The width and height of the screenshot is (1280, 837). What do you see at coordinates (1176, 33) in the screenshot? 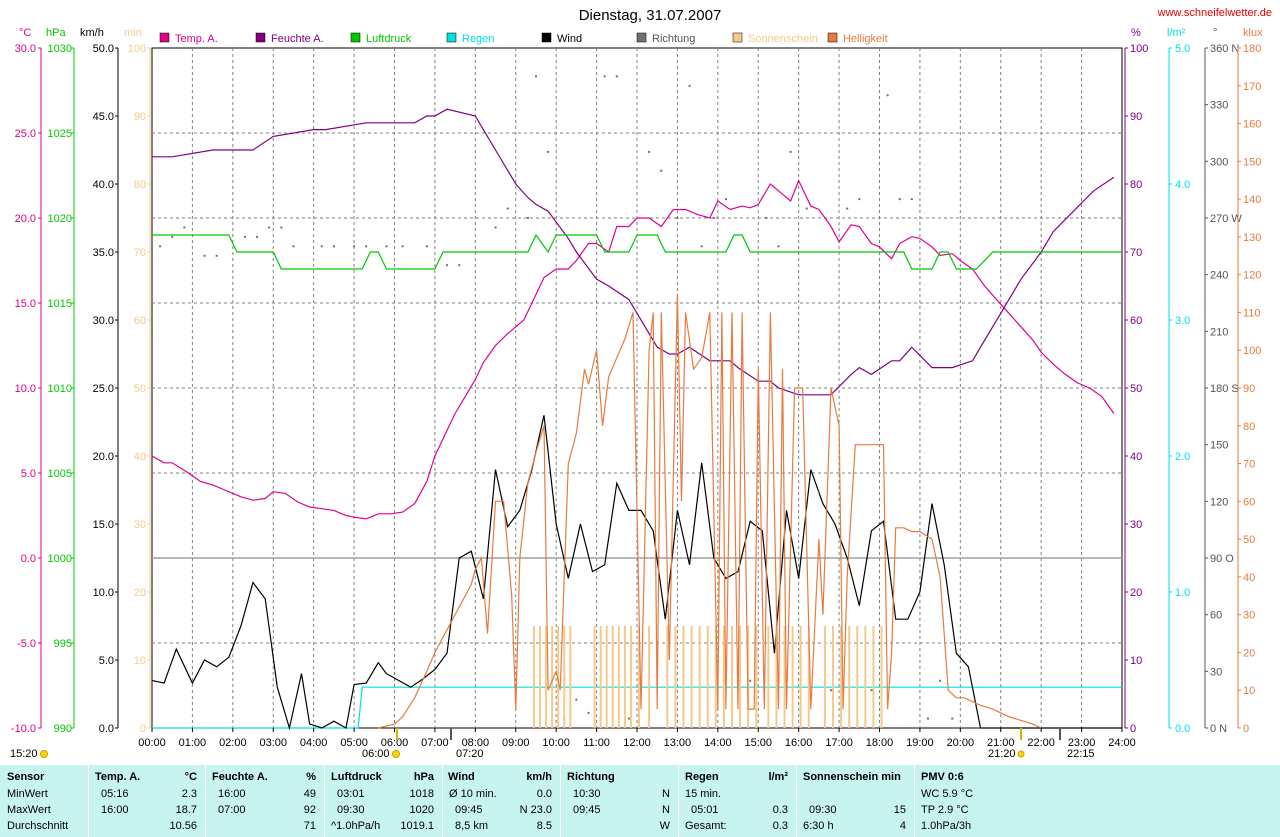
I see `unit-rain: l/m²` at bounding box center [1176, 33].